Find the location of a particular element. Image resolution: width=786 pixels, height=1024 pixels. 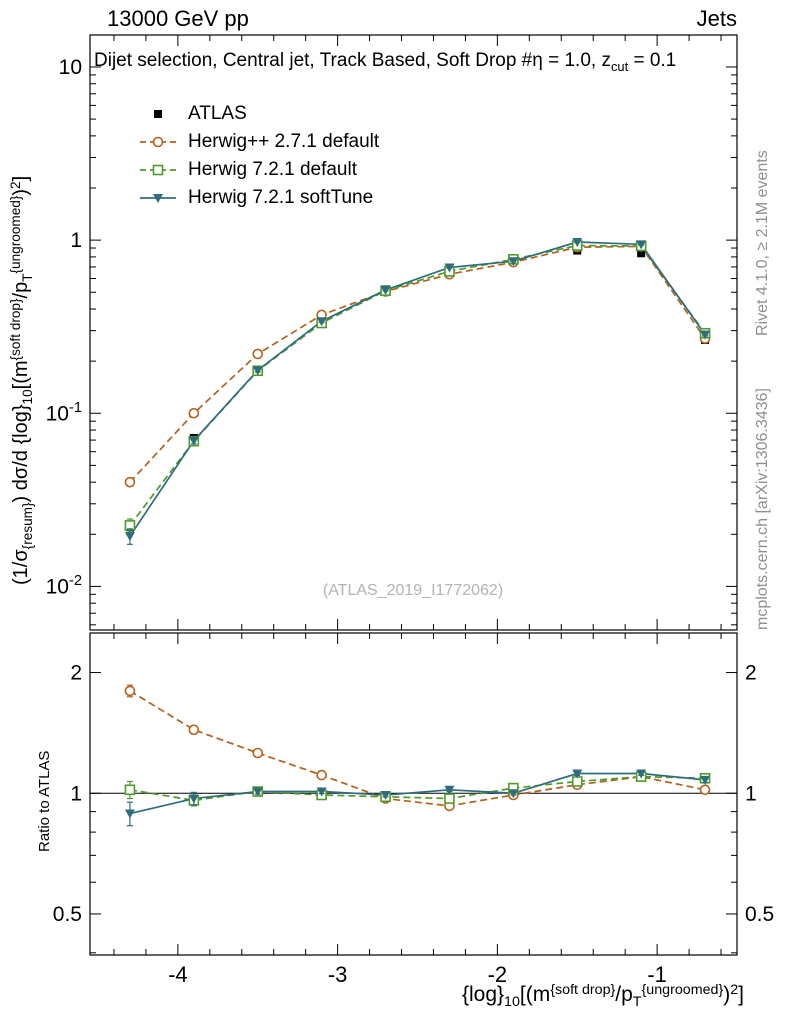

beam-energy-label: 13000 GeV pp is located at coordinates (178, 18).